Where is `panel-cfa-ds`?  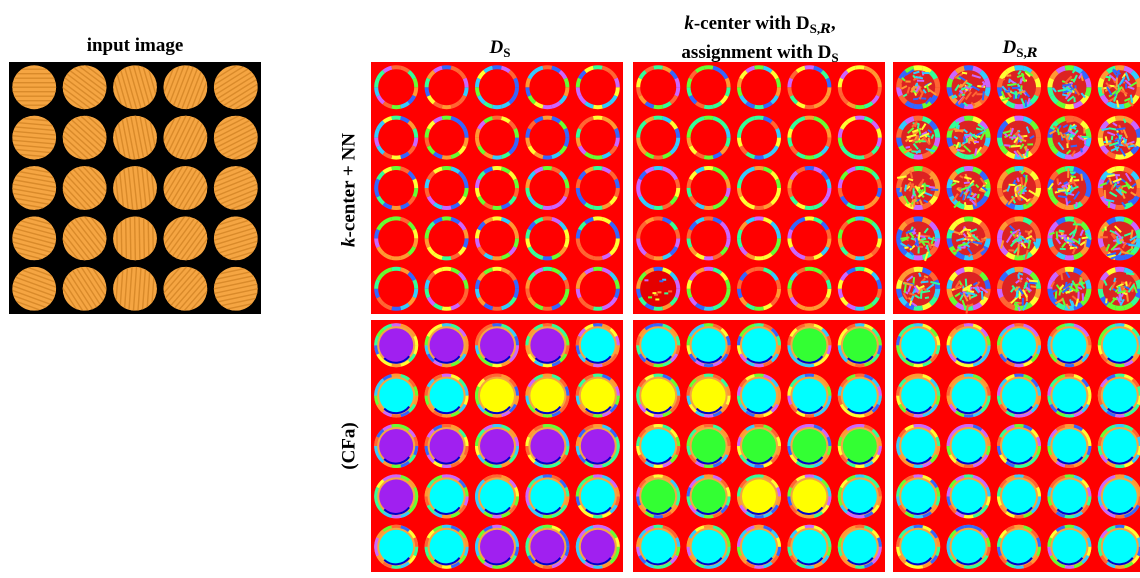
panel-cfa-ds is located at coordinates (497, 446).